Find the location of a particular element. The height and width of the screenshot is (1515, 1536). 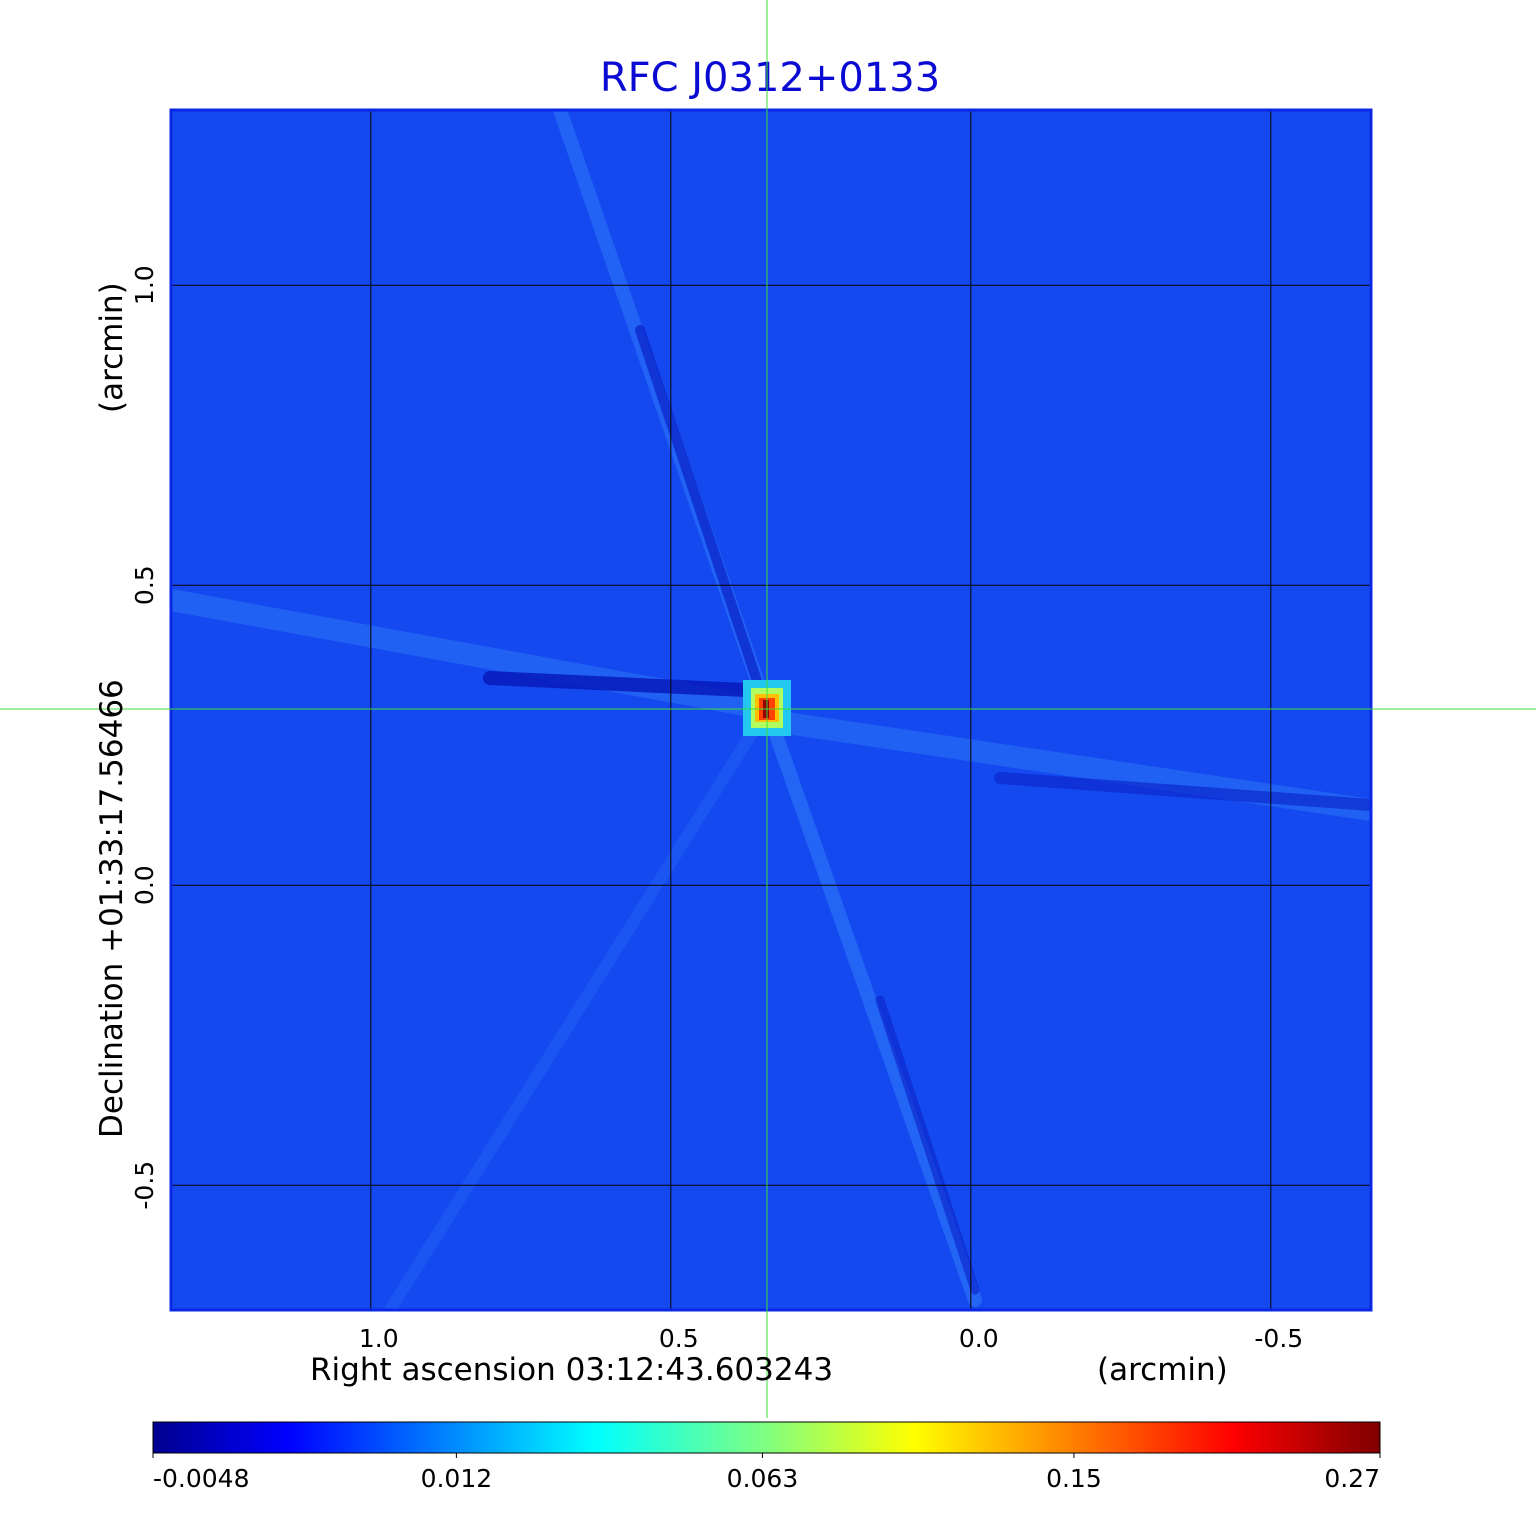

x-tick-label: 0.0 is located at coordinates (979, 1338).